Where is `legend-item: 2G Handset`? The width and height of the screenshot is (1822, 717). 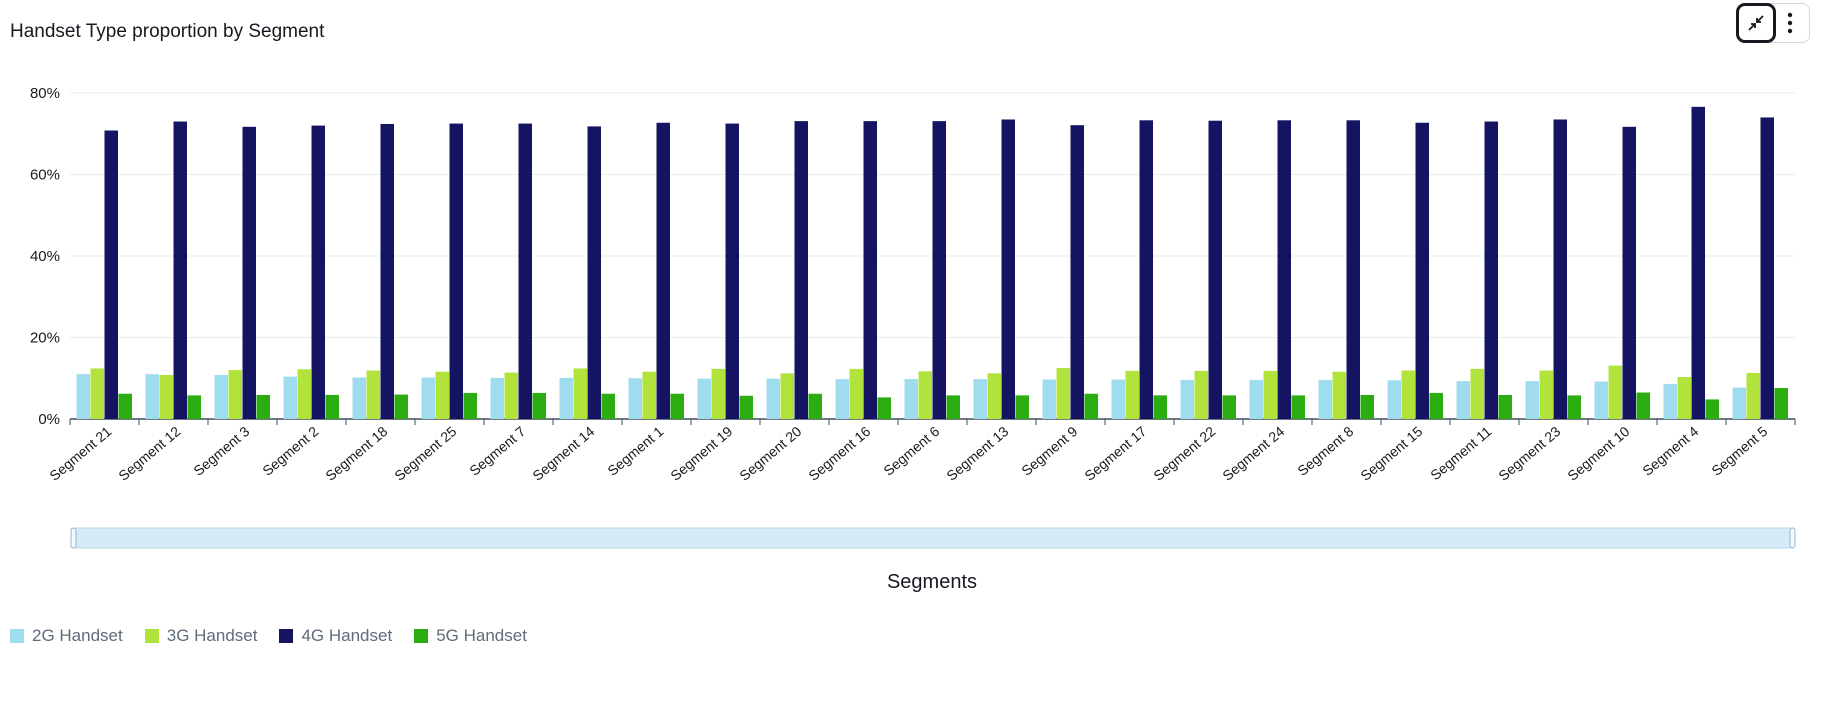 legend-item: 2G Handset is located at coordinates (66, 636).